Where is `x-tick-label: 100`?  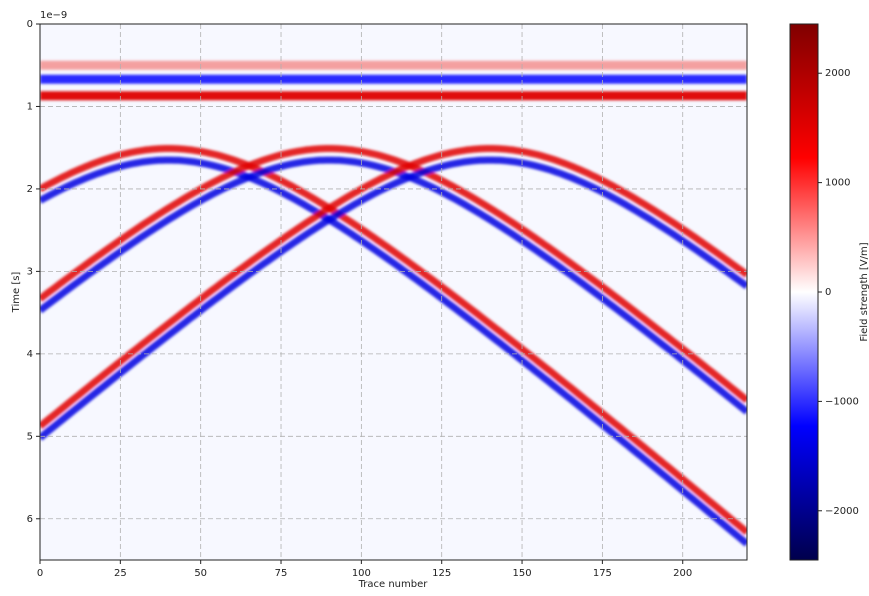 x-tick-label: 100 is located at coordinates (361, 573).